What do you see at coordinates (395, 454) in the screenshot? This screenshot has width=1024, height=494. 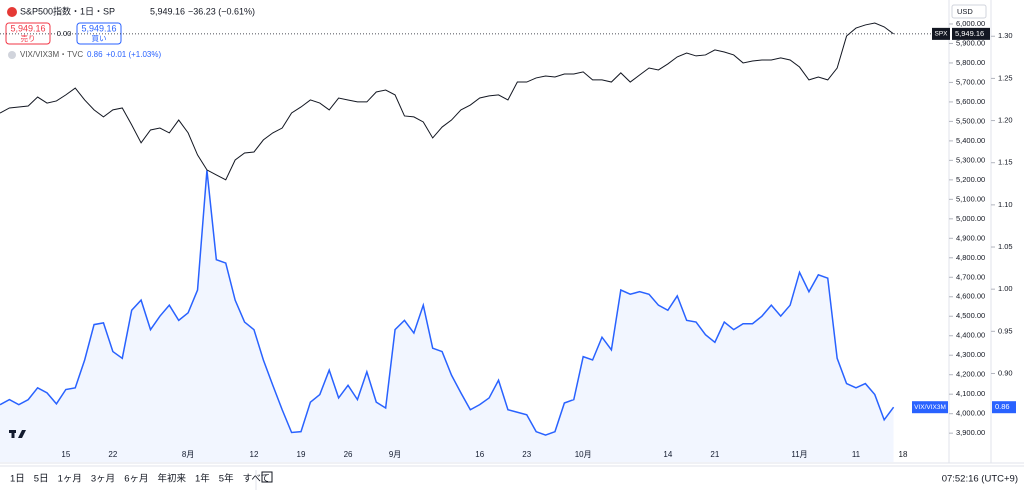 I see `x-tick-label: 9月` at bounding box center [395, 454].